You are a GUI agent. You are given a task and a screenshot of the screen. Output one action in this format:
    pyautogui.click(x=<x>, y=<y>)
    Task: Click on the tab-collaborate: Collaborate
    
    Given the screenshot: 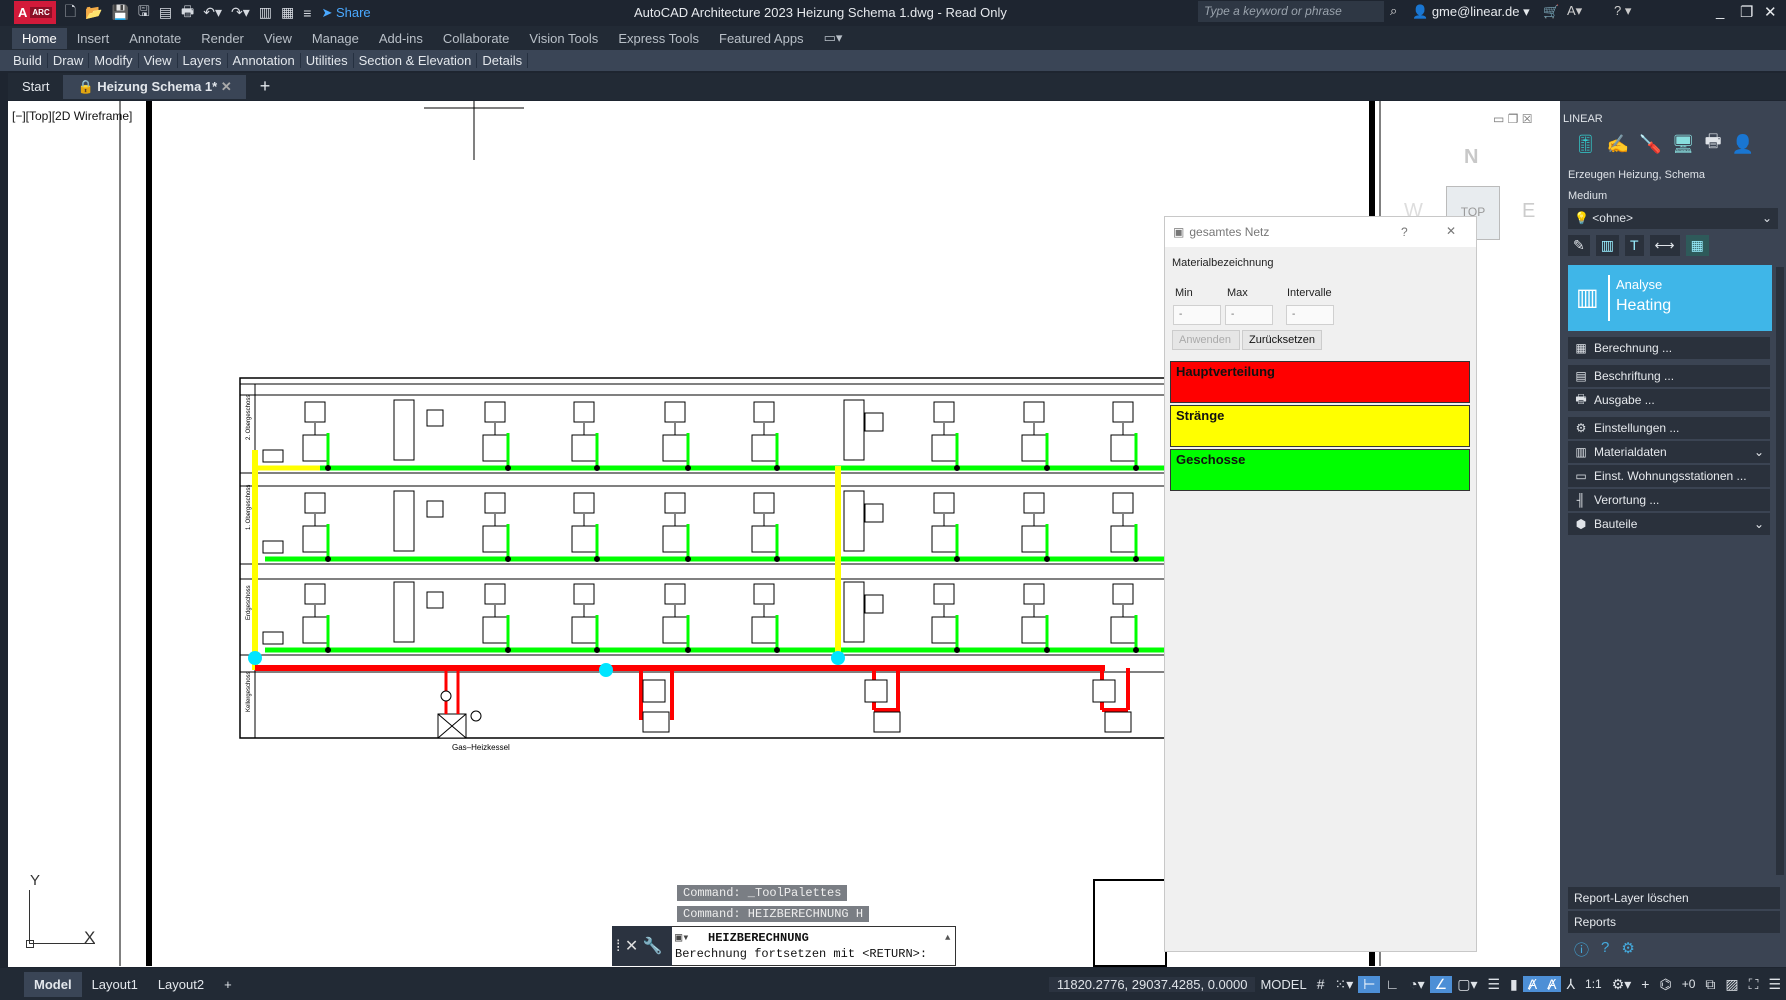 What is the action you would take?
    pyautogui.click(x=476, y=38)
    